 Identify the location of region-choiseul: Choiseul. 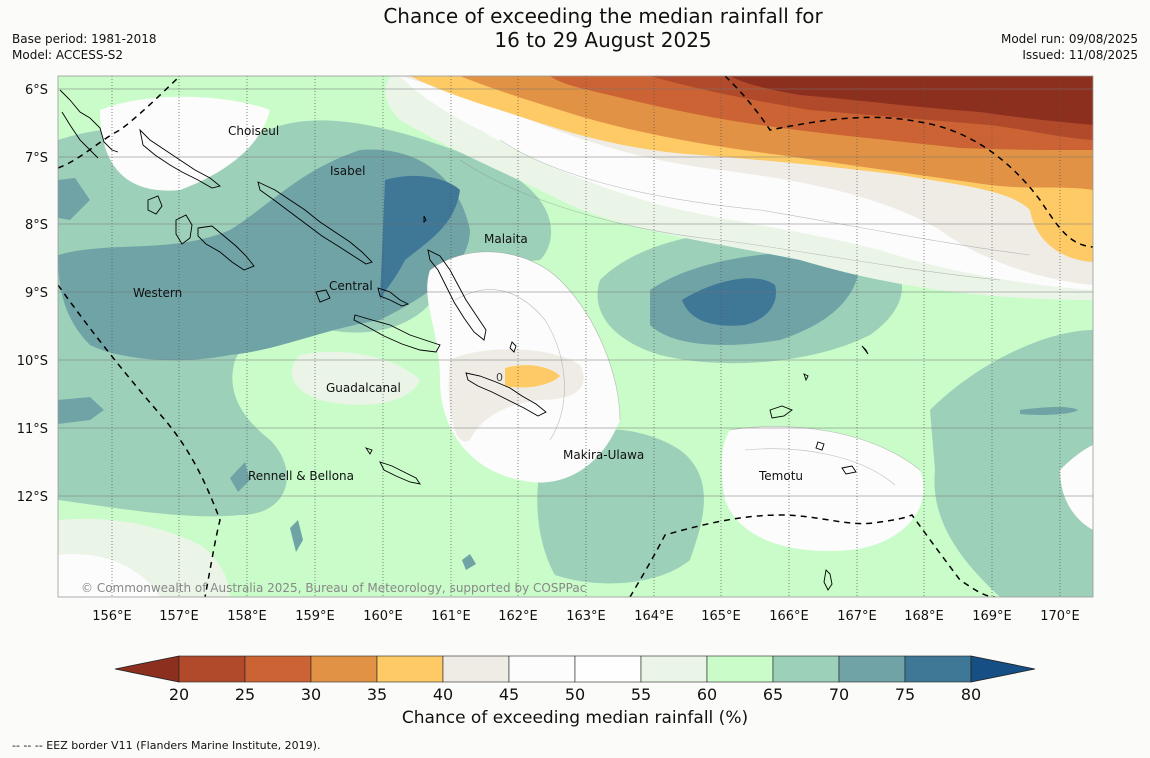
(253, 131).